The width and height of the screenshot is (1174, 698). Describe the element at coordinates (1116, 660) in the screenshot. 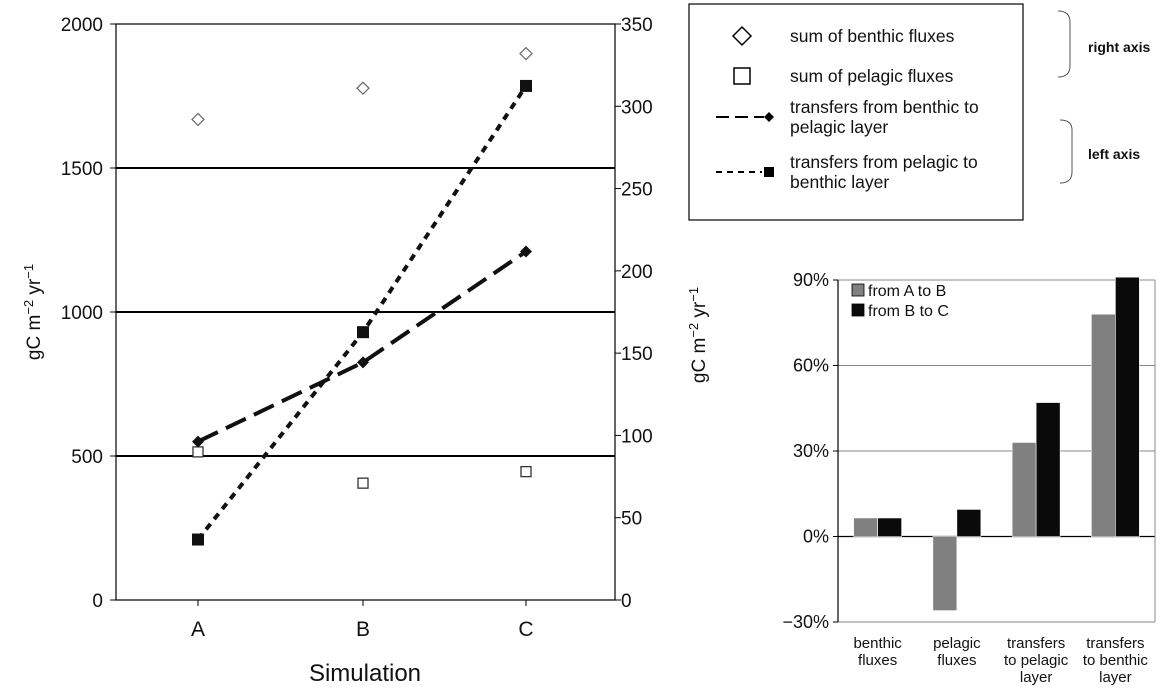

I see `bar-category-label: transfers to benthic layer` at that location.